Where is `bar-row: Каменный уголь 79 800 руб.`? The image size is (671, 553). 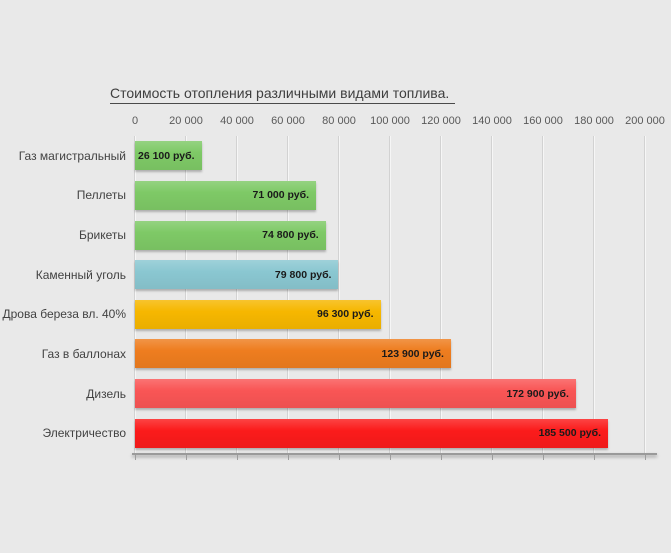
bar-row: Каменный уголь 79 800 руб. is located at coordinates (340, 275).